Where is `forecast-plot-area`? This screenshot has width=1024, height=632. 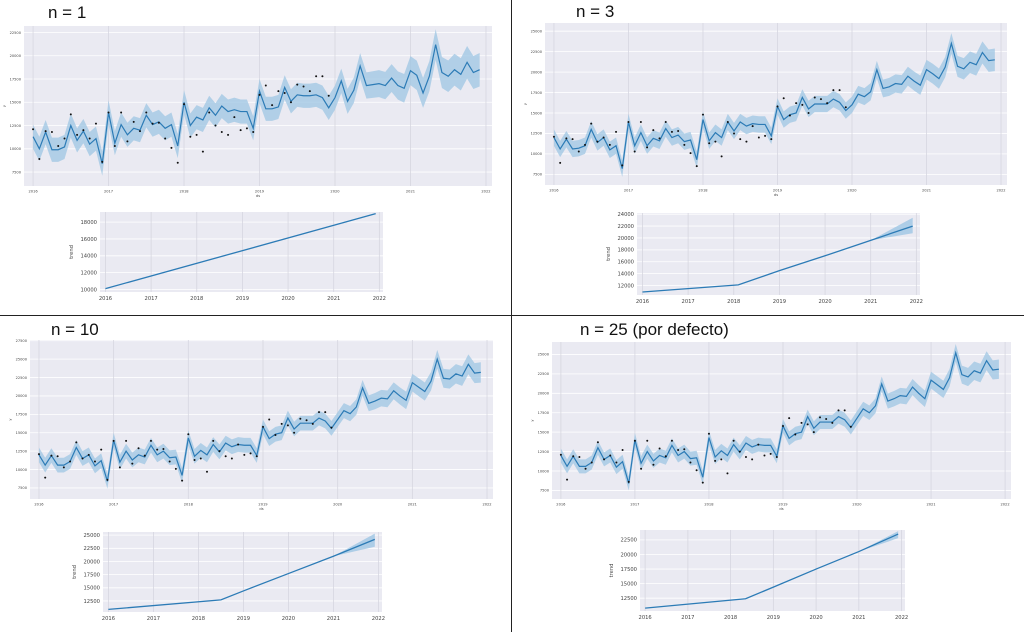 forecast-plot-area is located at coordinates (776, 104).